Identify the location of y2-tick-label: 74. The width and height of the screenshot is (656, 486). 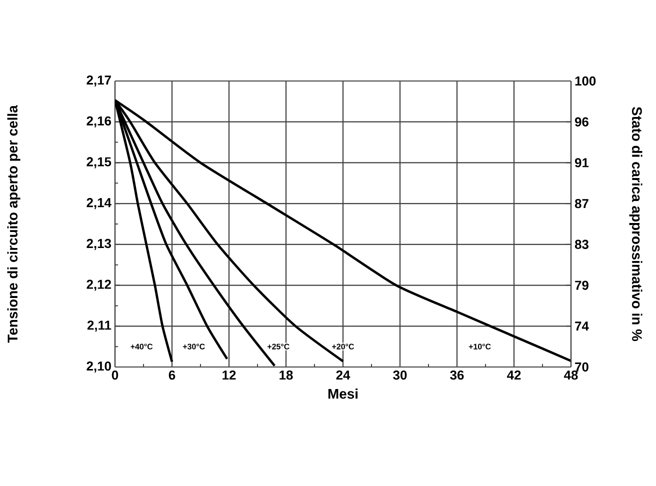
(582, 326).